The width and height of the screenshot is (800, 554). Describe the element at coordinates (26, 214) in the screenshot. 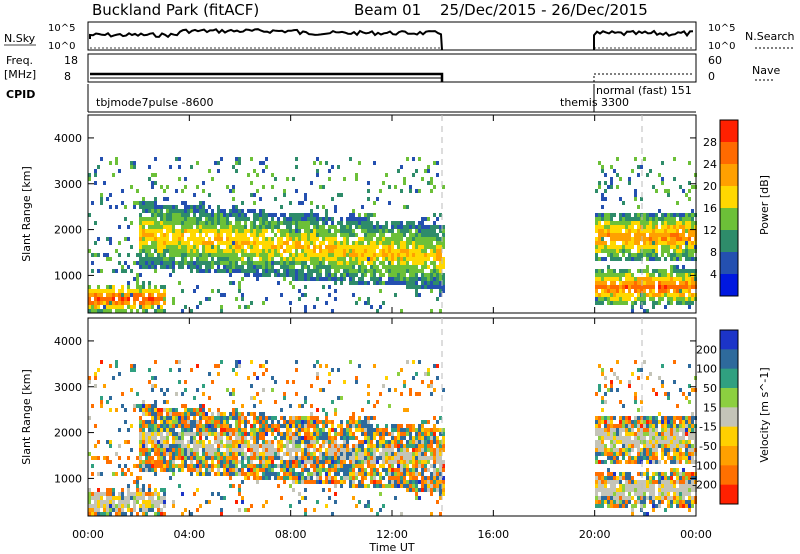

I see `power-y-axis-label: Slant Range [km]` at that location.